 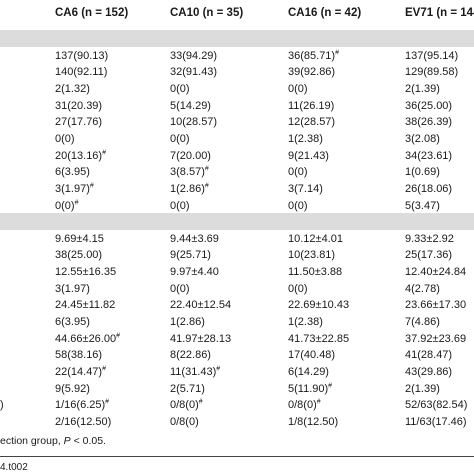 What do you see at coordinates (436, 305) in the screenshot?
I see `table-cell: 23.66±17.30` at bounding box center [436, 305].